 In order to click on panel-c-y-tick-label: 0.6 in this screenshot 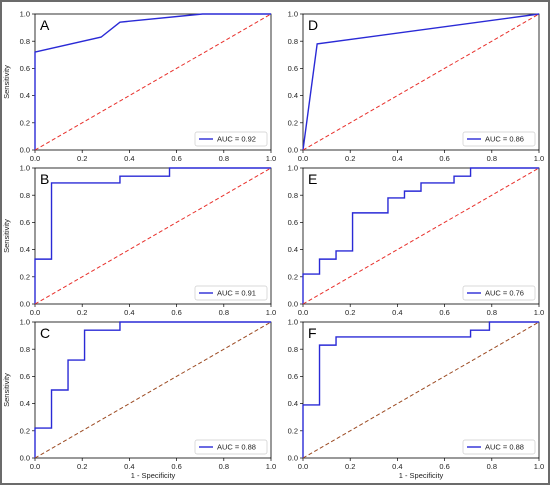, I will do `click(25, 376)`.